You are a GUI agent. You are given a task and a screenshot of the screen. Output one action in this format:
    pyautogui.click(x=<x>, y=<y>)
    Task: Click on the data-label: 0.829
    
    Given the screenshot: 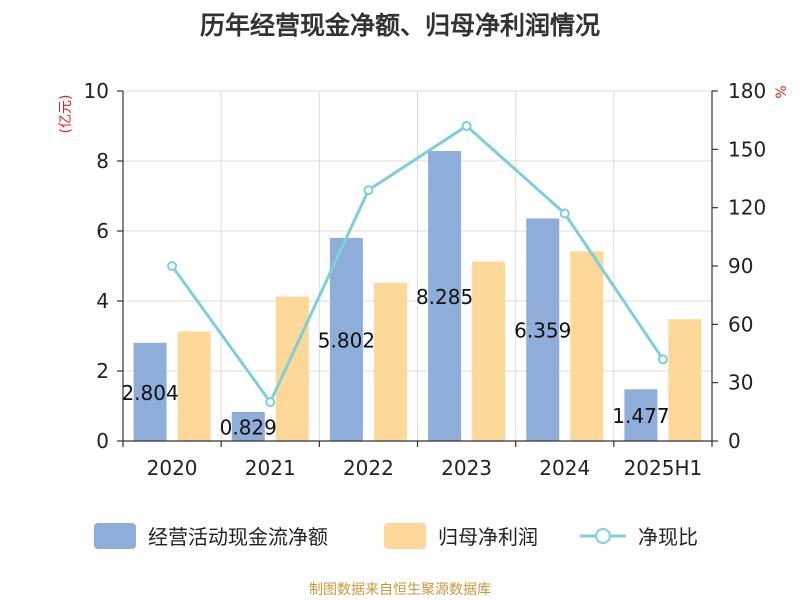 What is the action you would take?
    pyautogui.click(x=248, y=427)
    